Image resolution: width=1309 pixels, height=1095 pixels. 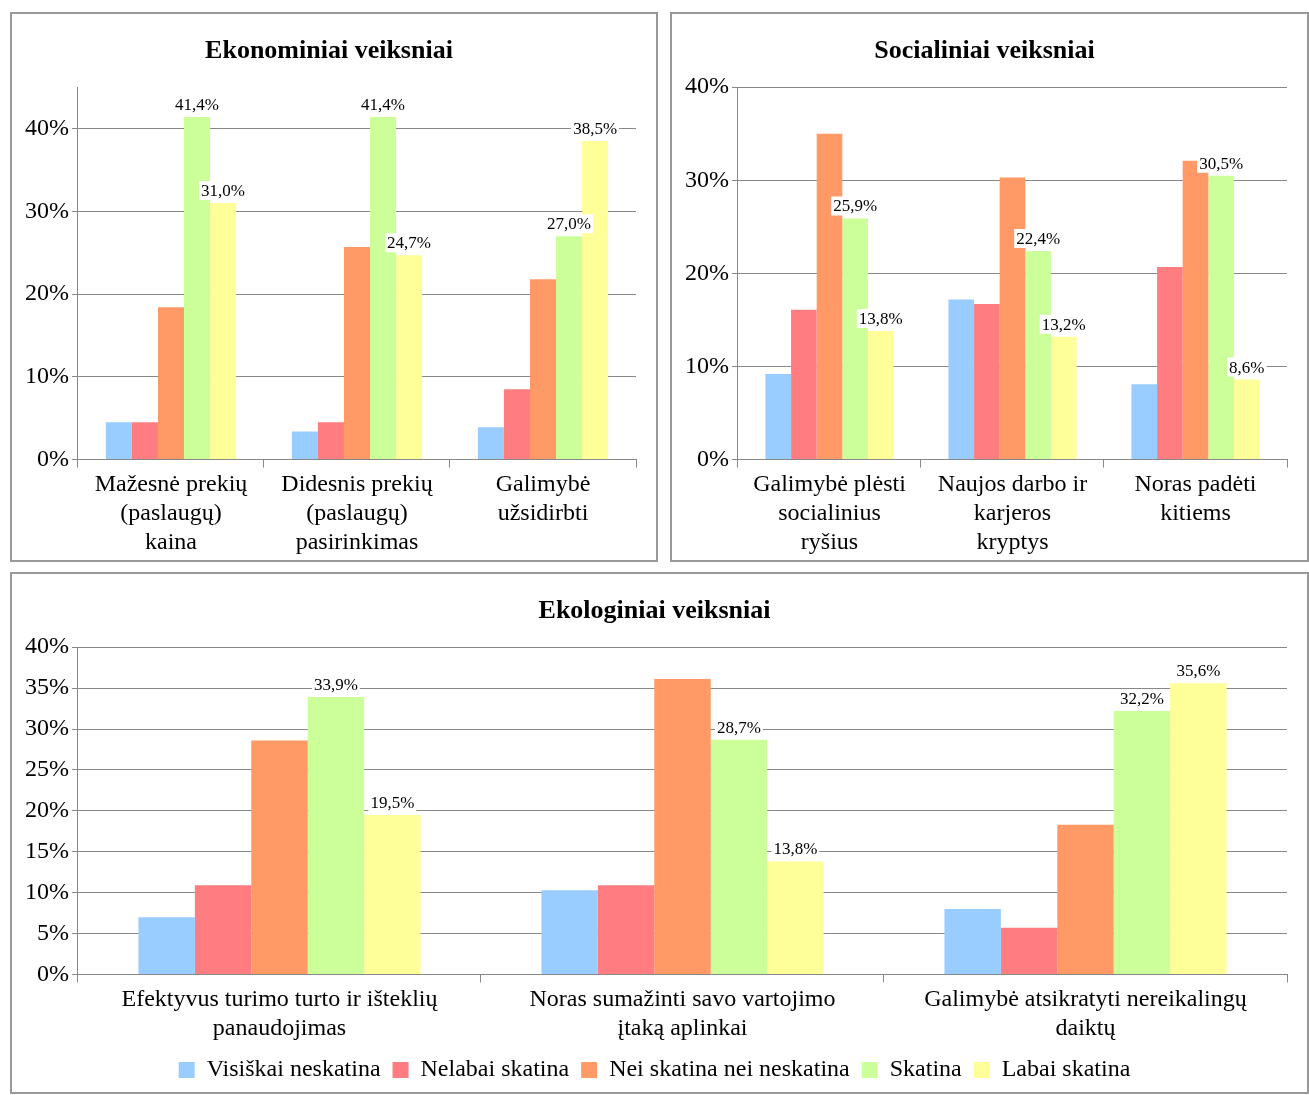 I want to click on legend-label: Skatina, so click(x=926, y=1068).